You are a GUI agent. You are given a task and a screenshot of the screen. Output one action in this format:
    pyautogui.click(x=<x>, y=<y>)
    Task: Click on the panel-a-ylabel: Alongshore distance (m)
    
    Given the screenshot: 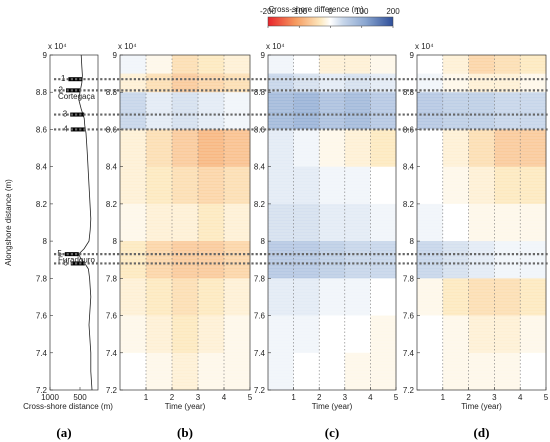 What is the action you would take?
    pyautogui.click(x=8, y=222)
    